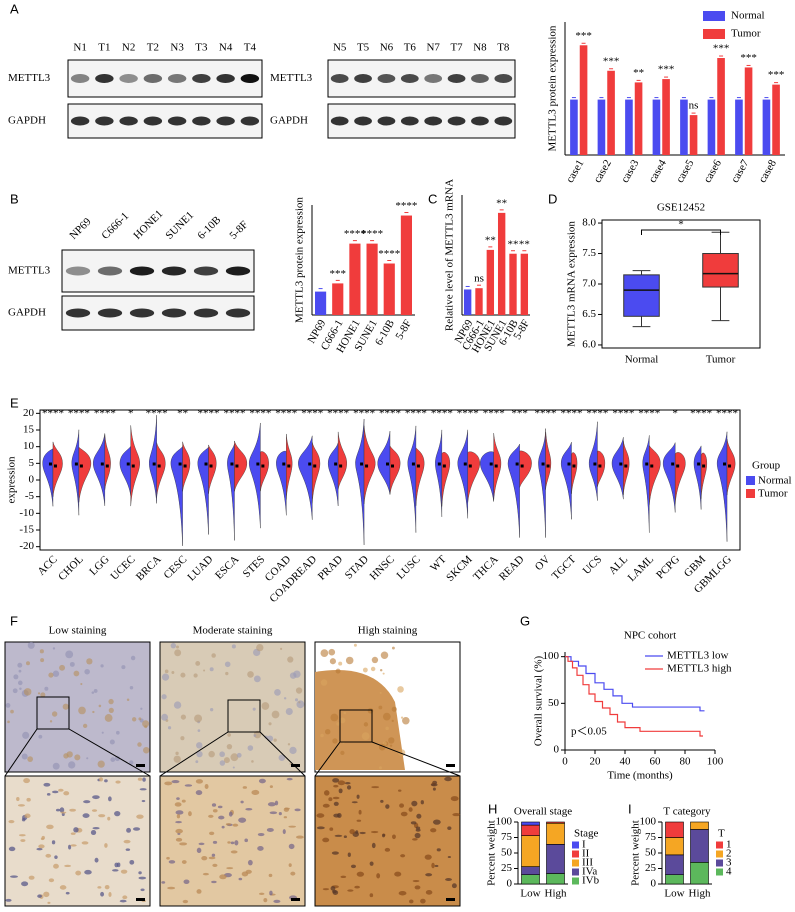 The width and height of the screenshot is (795, 912). Describe the element at coordinates (586, 854) in the screenshot. I see `legend-label: II` at that location.